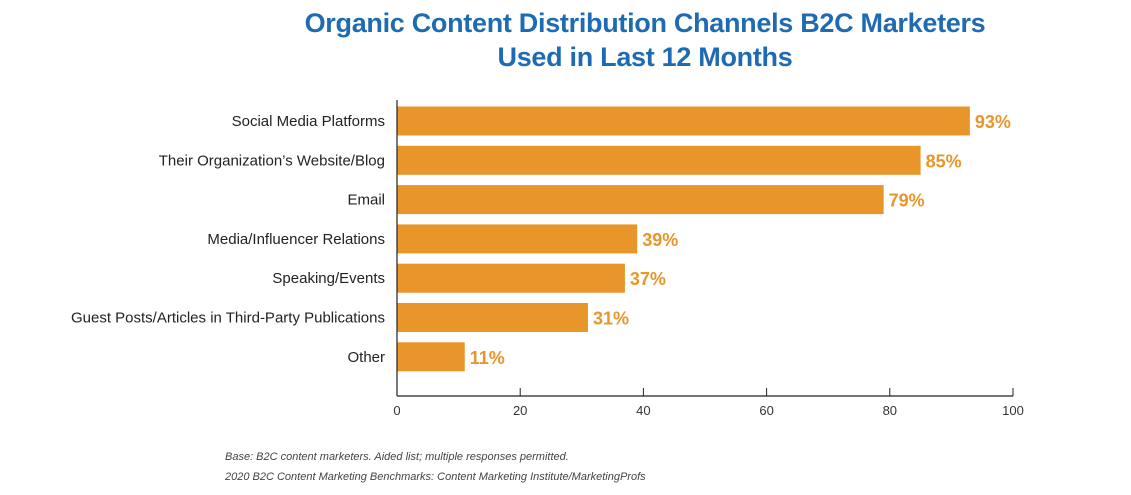 The width and height of the screenshot is (1131, 495). Describe the element at coordinates (643, 410) in the screenshot. I see `x-tick-label: 40` at that location.